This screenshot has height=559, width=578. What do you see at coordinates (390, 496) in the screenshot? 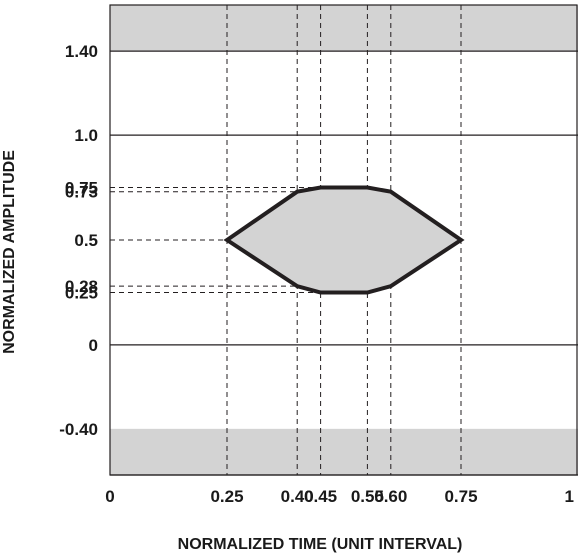
I see `x-tick-label: 0.60` at bounding box center [390, 496].